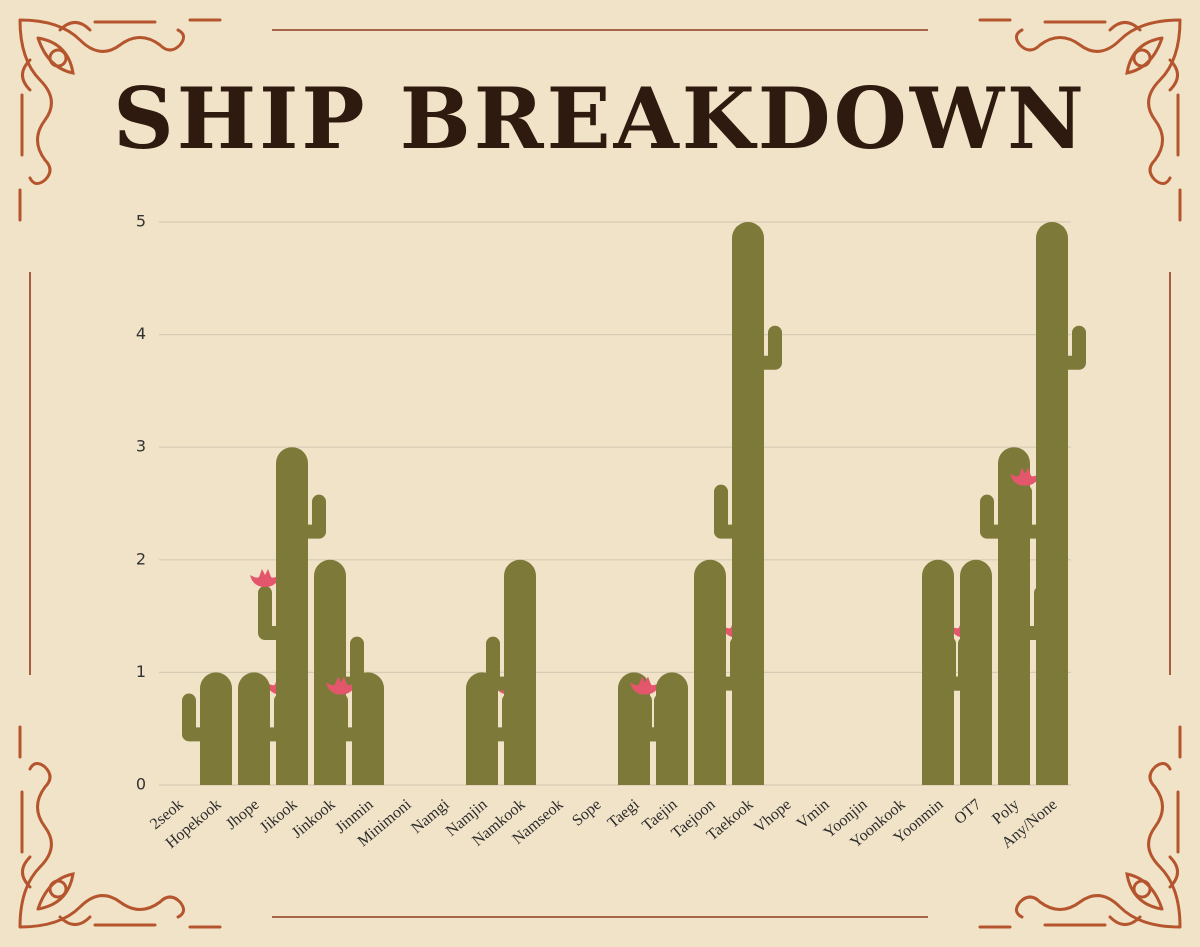  I want to click on y-tick-label: 4, so click(141, 333).